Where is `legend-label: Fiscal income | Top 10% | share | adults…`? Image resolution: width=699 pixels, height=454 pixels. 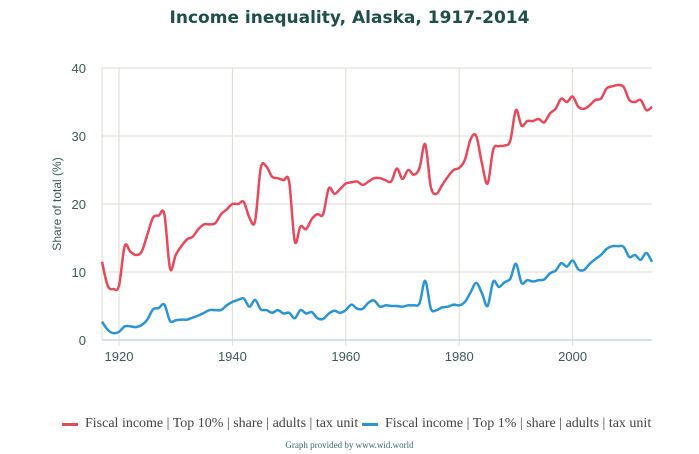
legend-label: Fiscal income | Top 10% | share | adults… is located at coordinates (222, 423).